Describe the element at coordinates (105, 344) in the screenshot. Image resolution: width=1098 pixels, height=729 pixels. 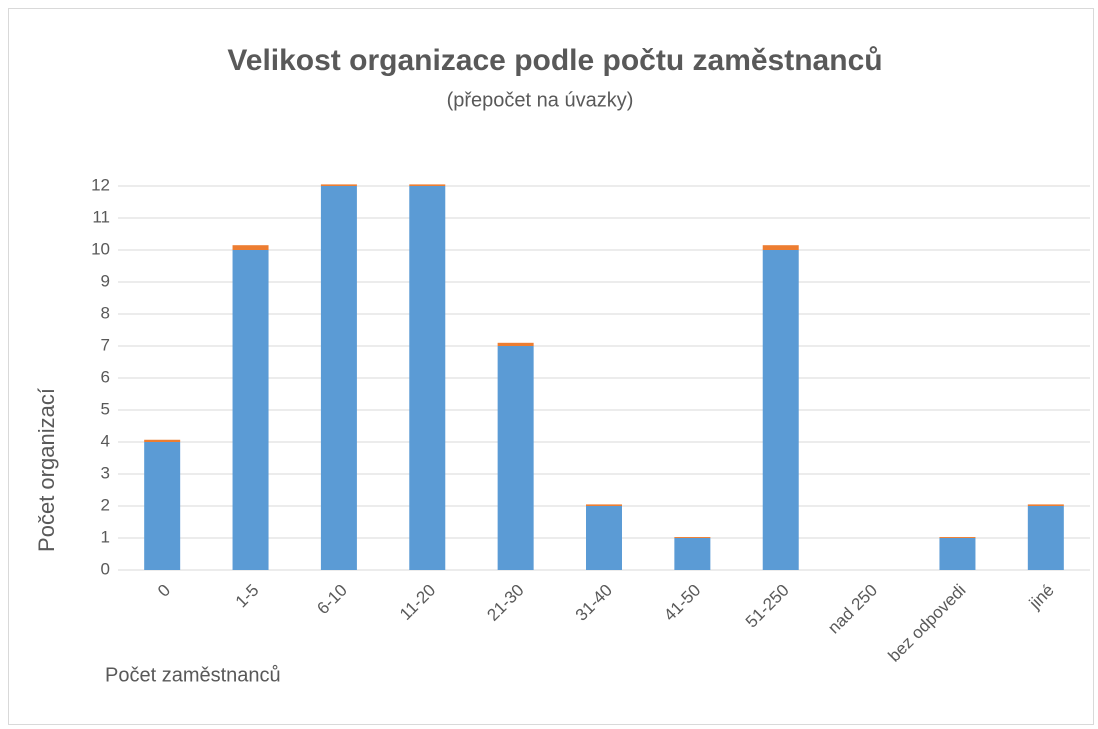
I see `y-tick-label: 7` at that location.